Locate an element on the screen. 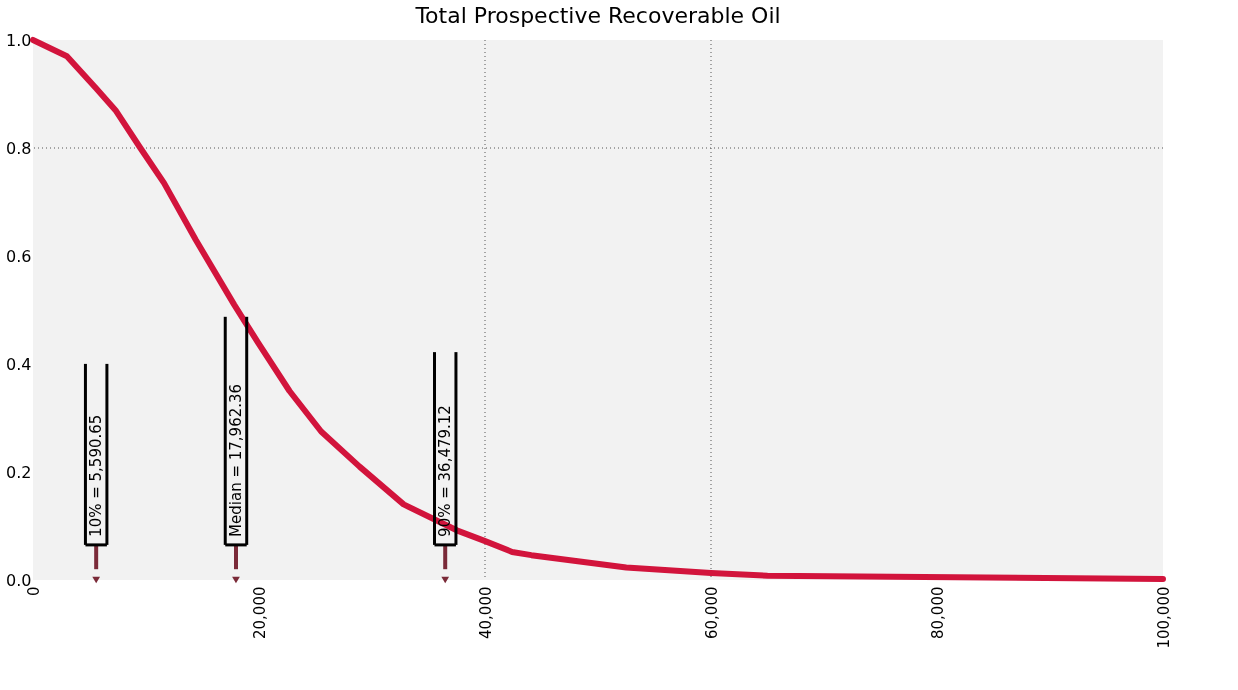 The width and height of the screenshot is (1238, 690). x-tick-label: 60,000 is located at coordinates (711, 612).